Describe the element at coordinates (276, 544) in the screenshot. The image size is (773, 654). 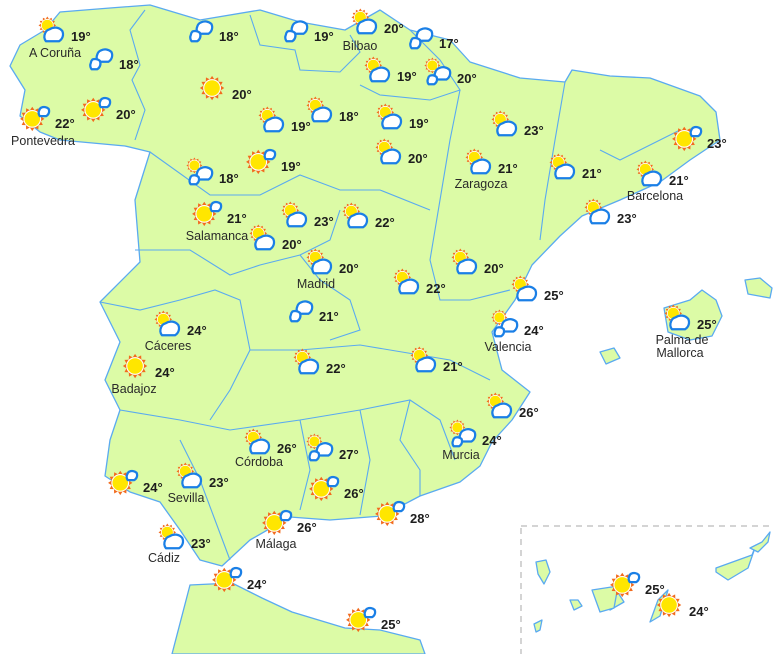
I see `city-label: Málaga` at that location.